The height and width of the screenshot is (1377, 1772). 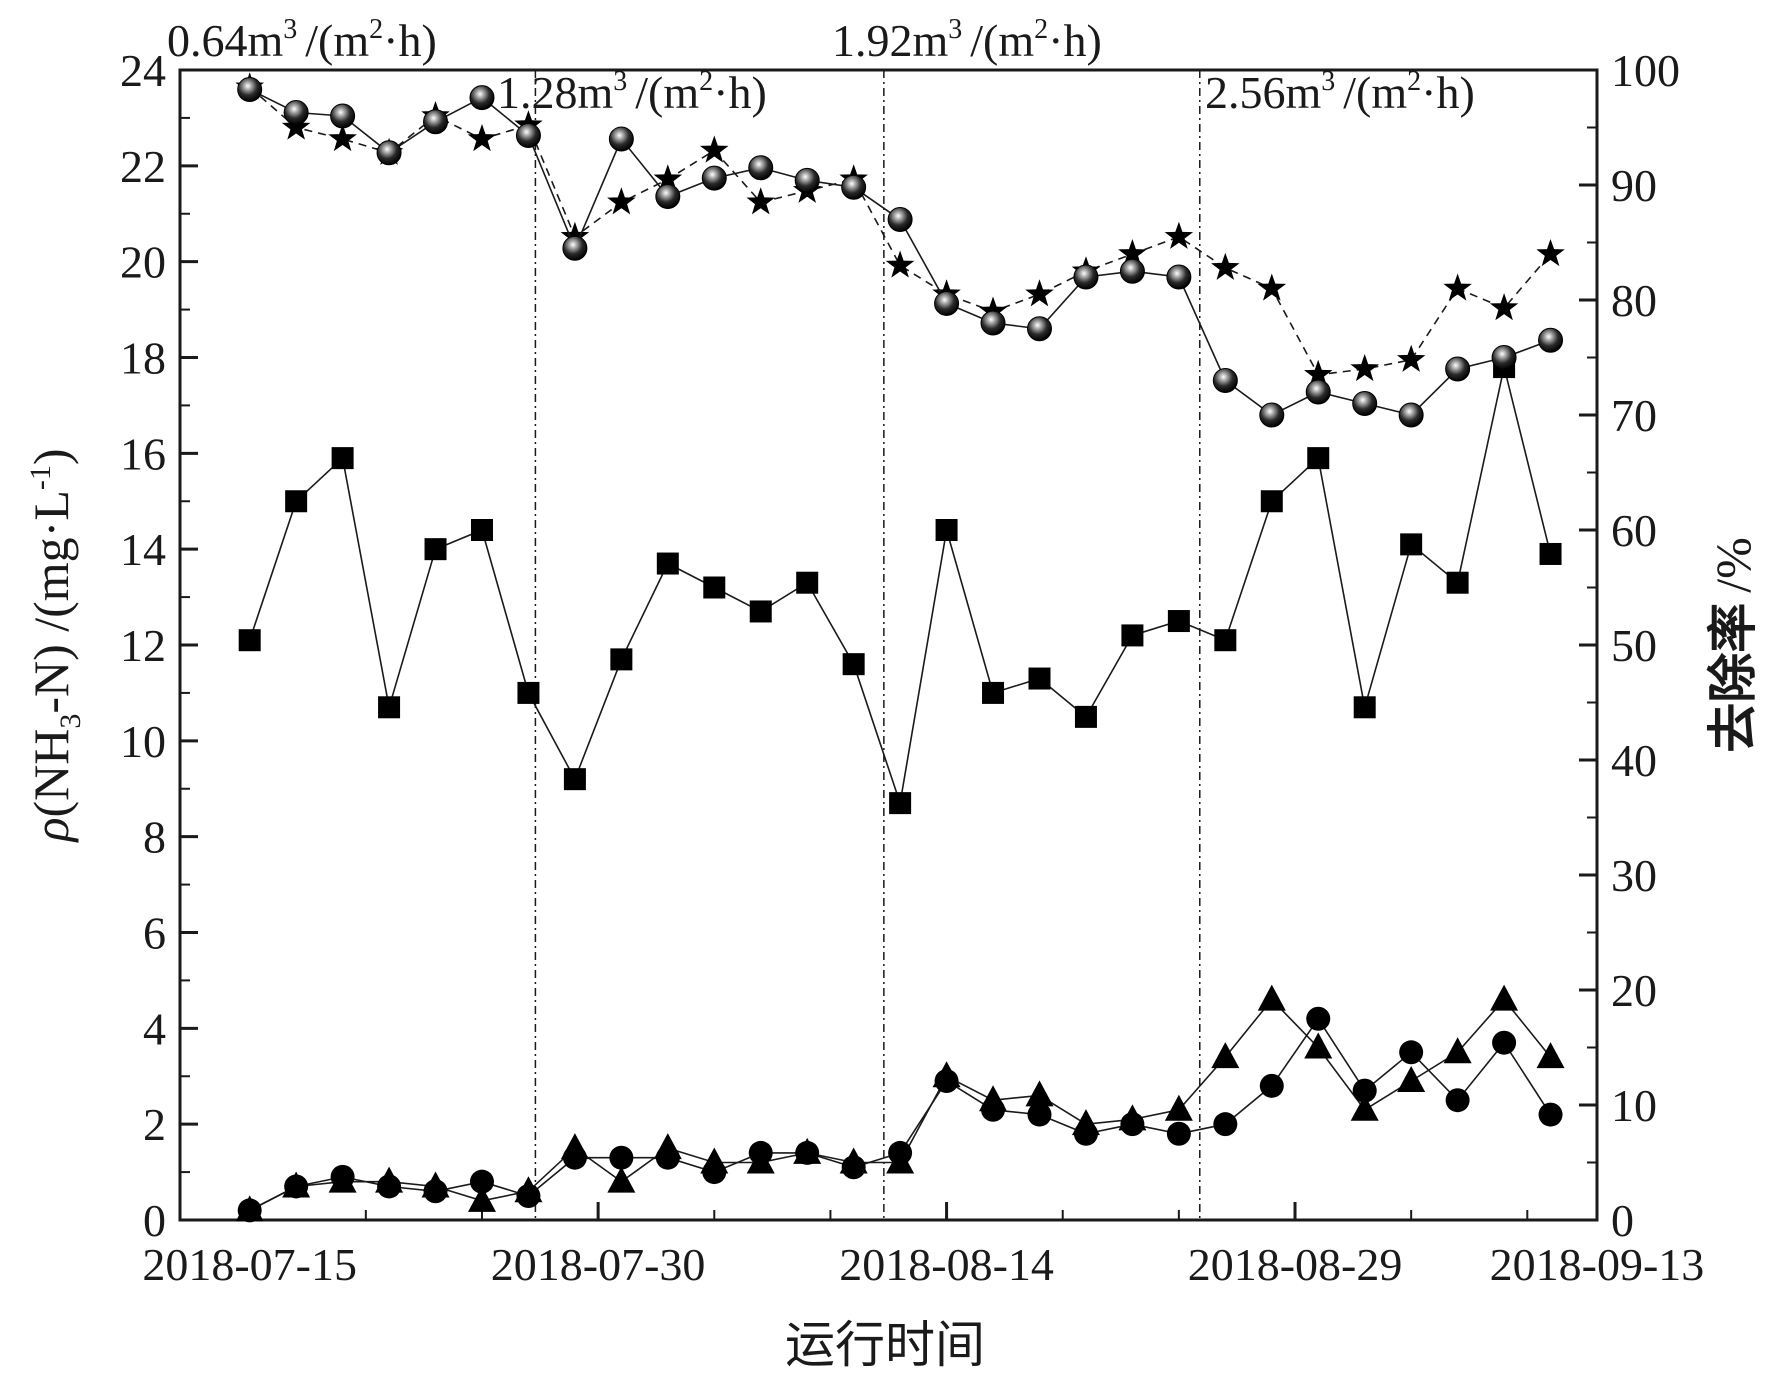 I want to click on series-line-effluent-triangle, so click(x=900, y=1105).